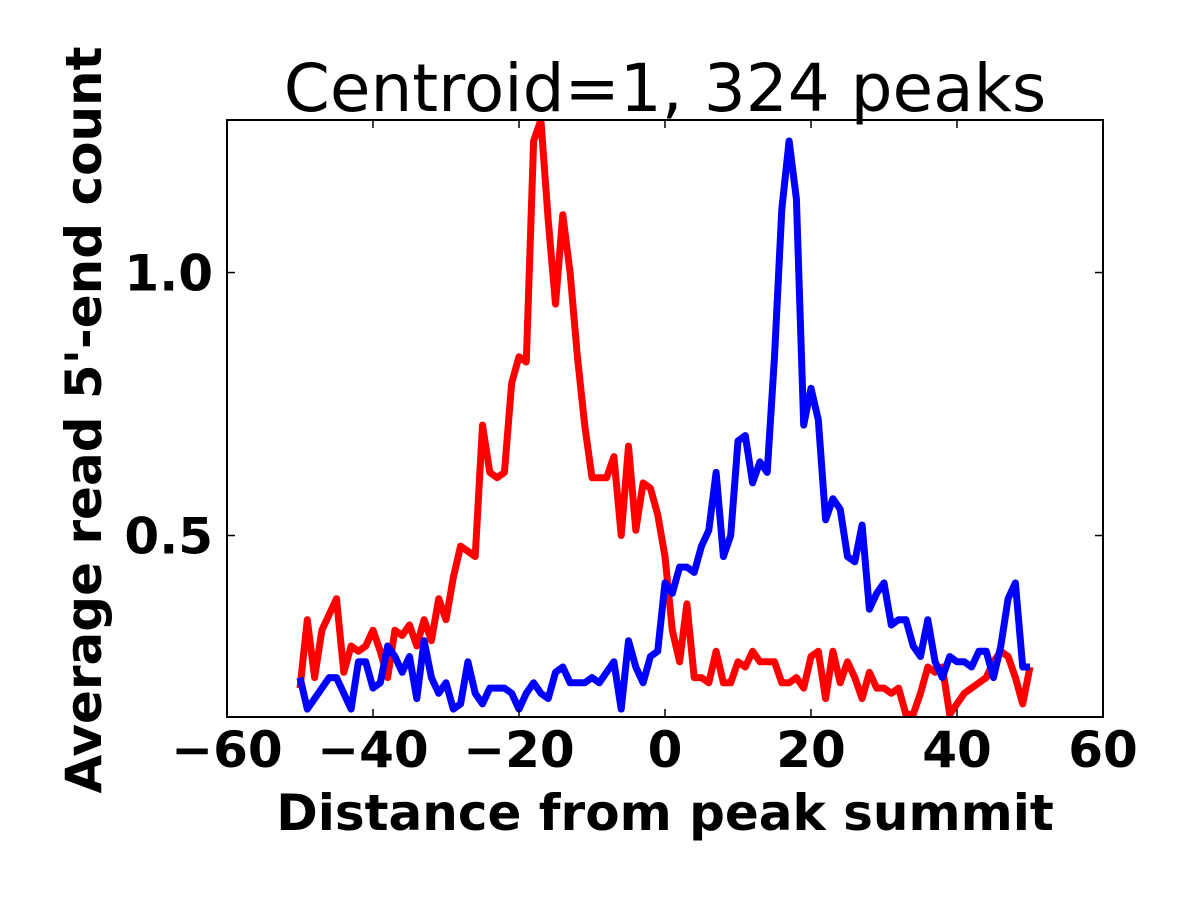 The width and height of the screenshot is (1200, 900). I want to click on x-axis-label: Distance from peak summit, so click(665, 813).